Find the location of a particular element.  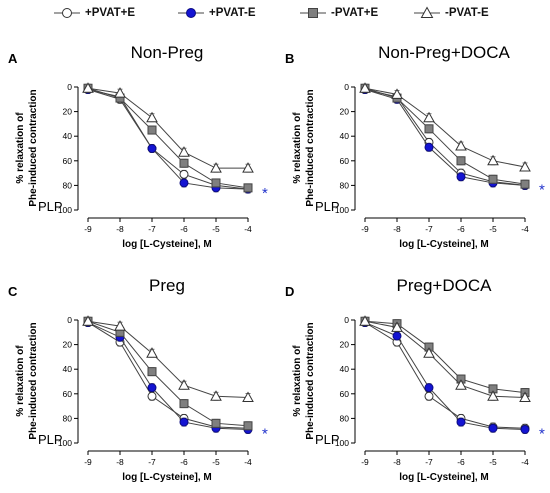

square-gray-icon is located at coordinates (313, 13).